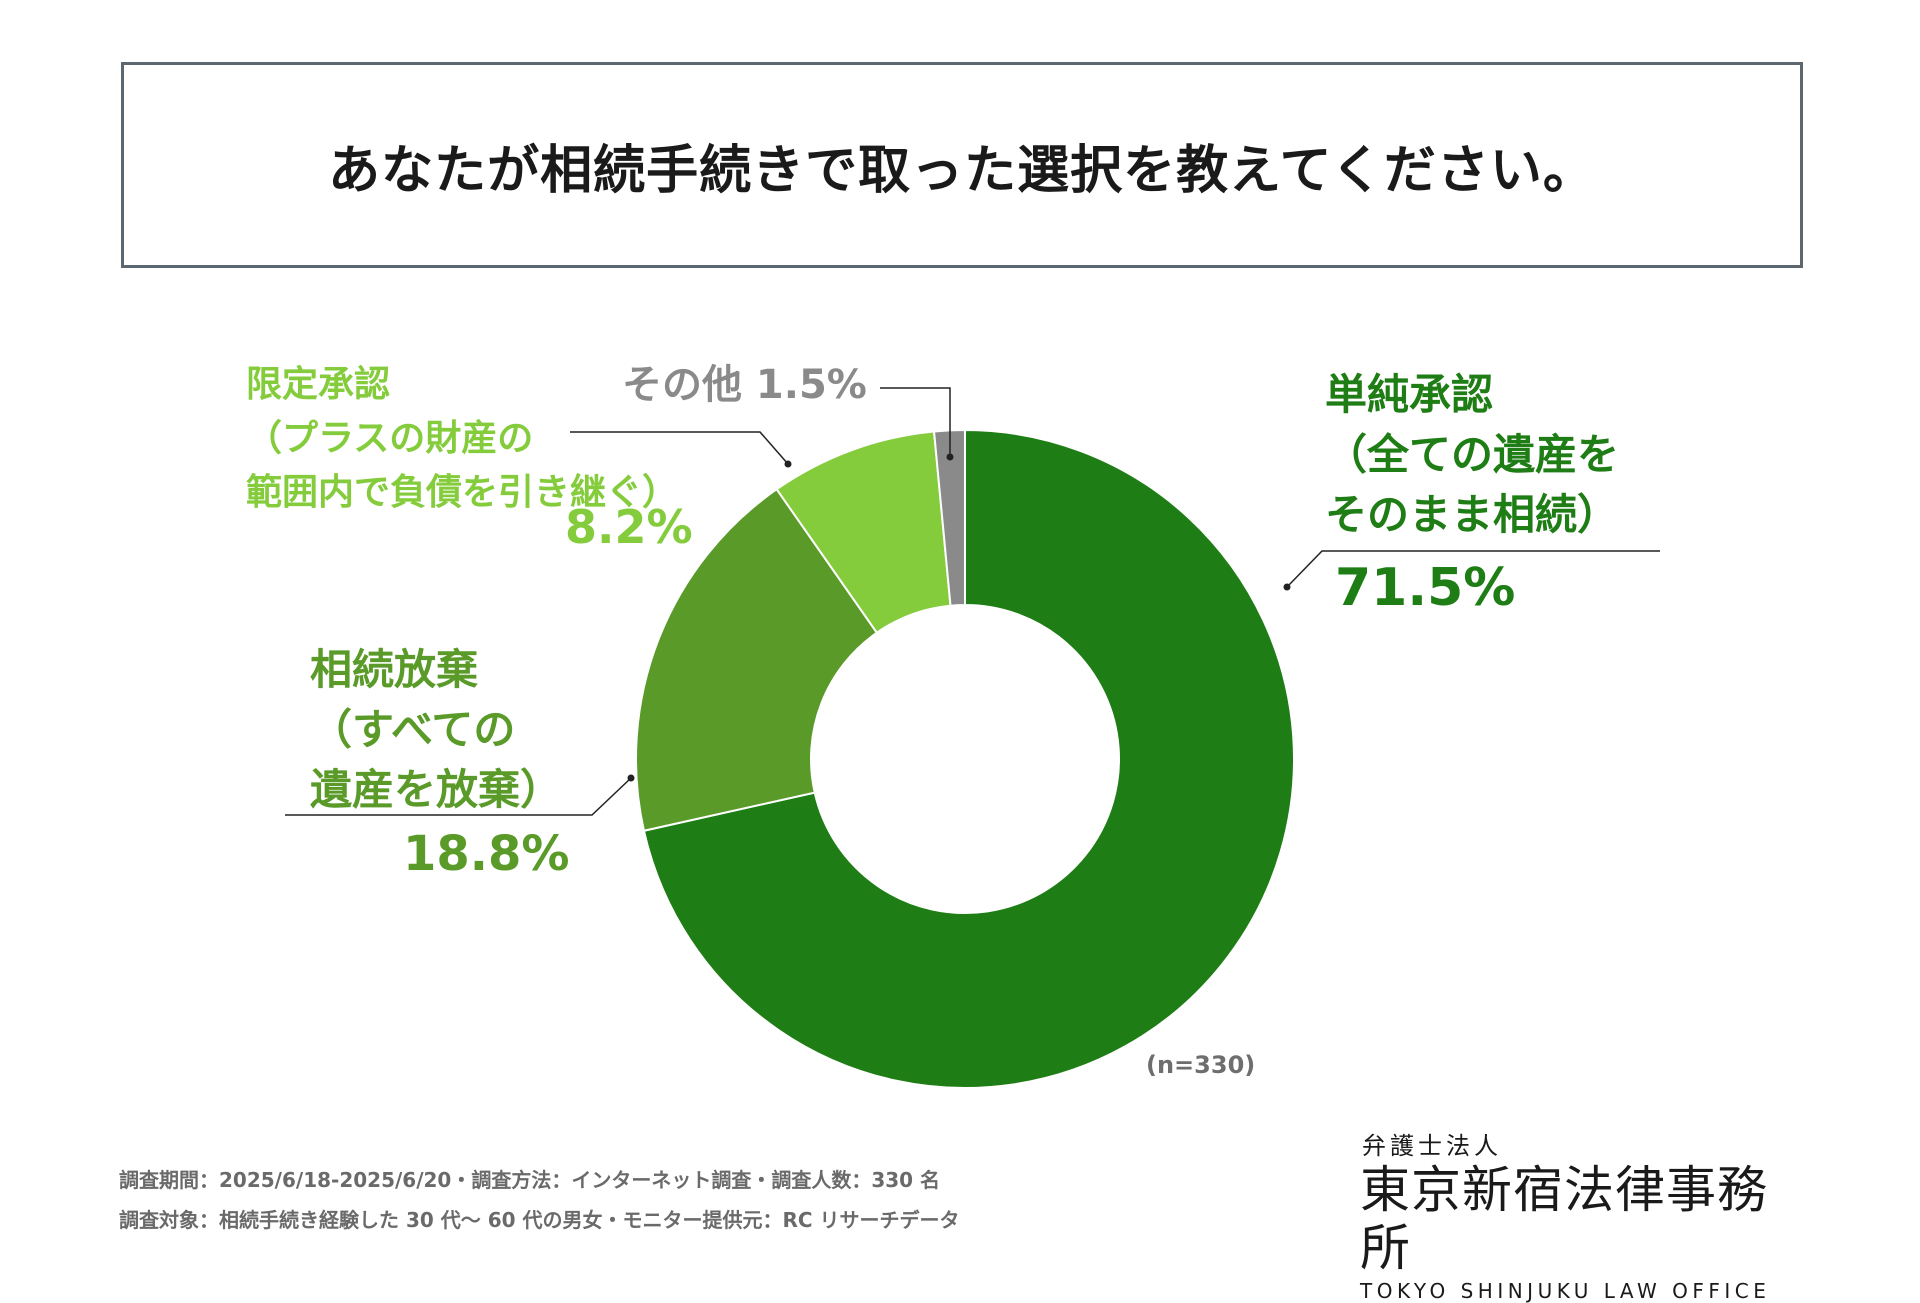 The height and width of the screenshot is (1303, 1920). I want to click on label-houki-line2: （すべての, so click(413, 729).